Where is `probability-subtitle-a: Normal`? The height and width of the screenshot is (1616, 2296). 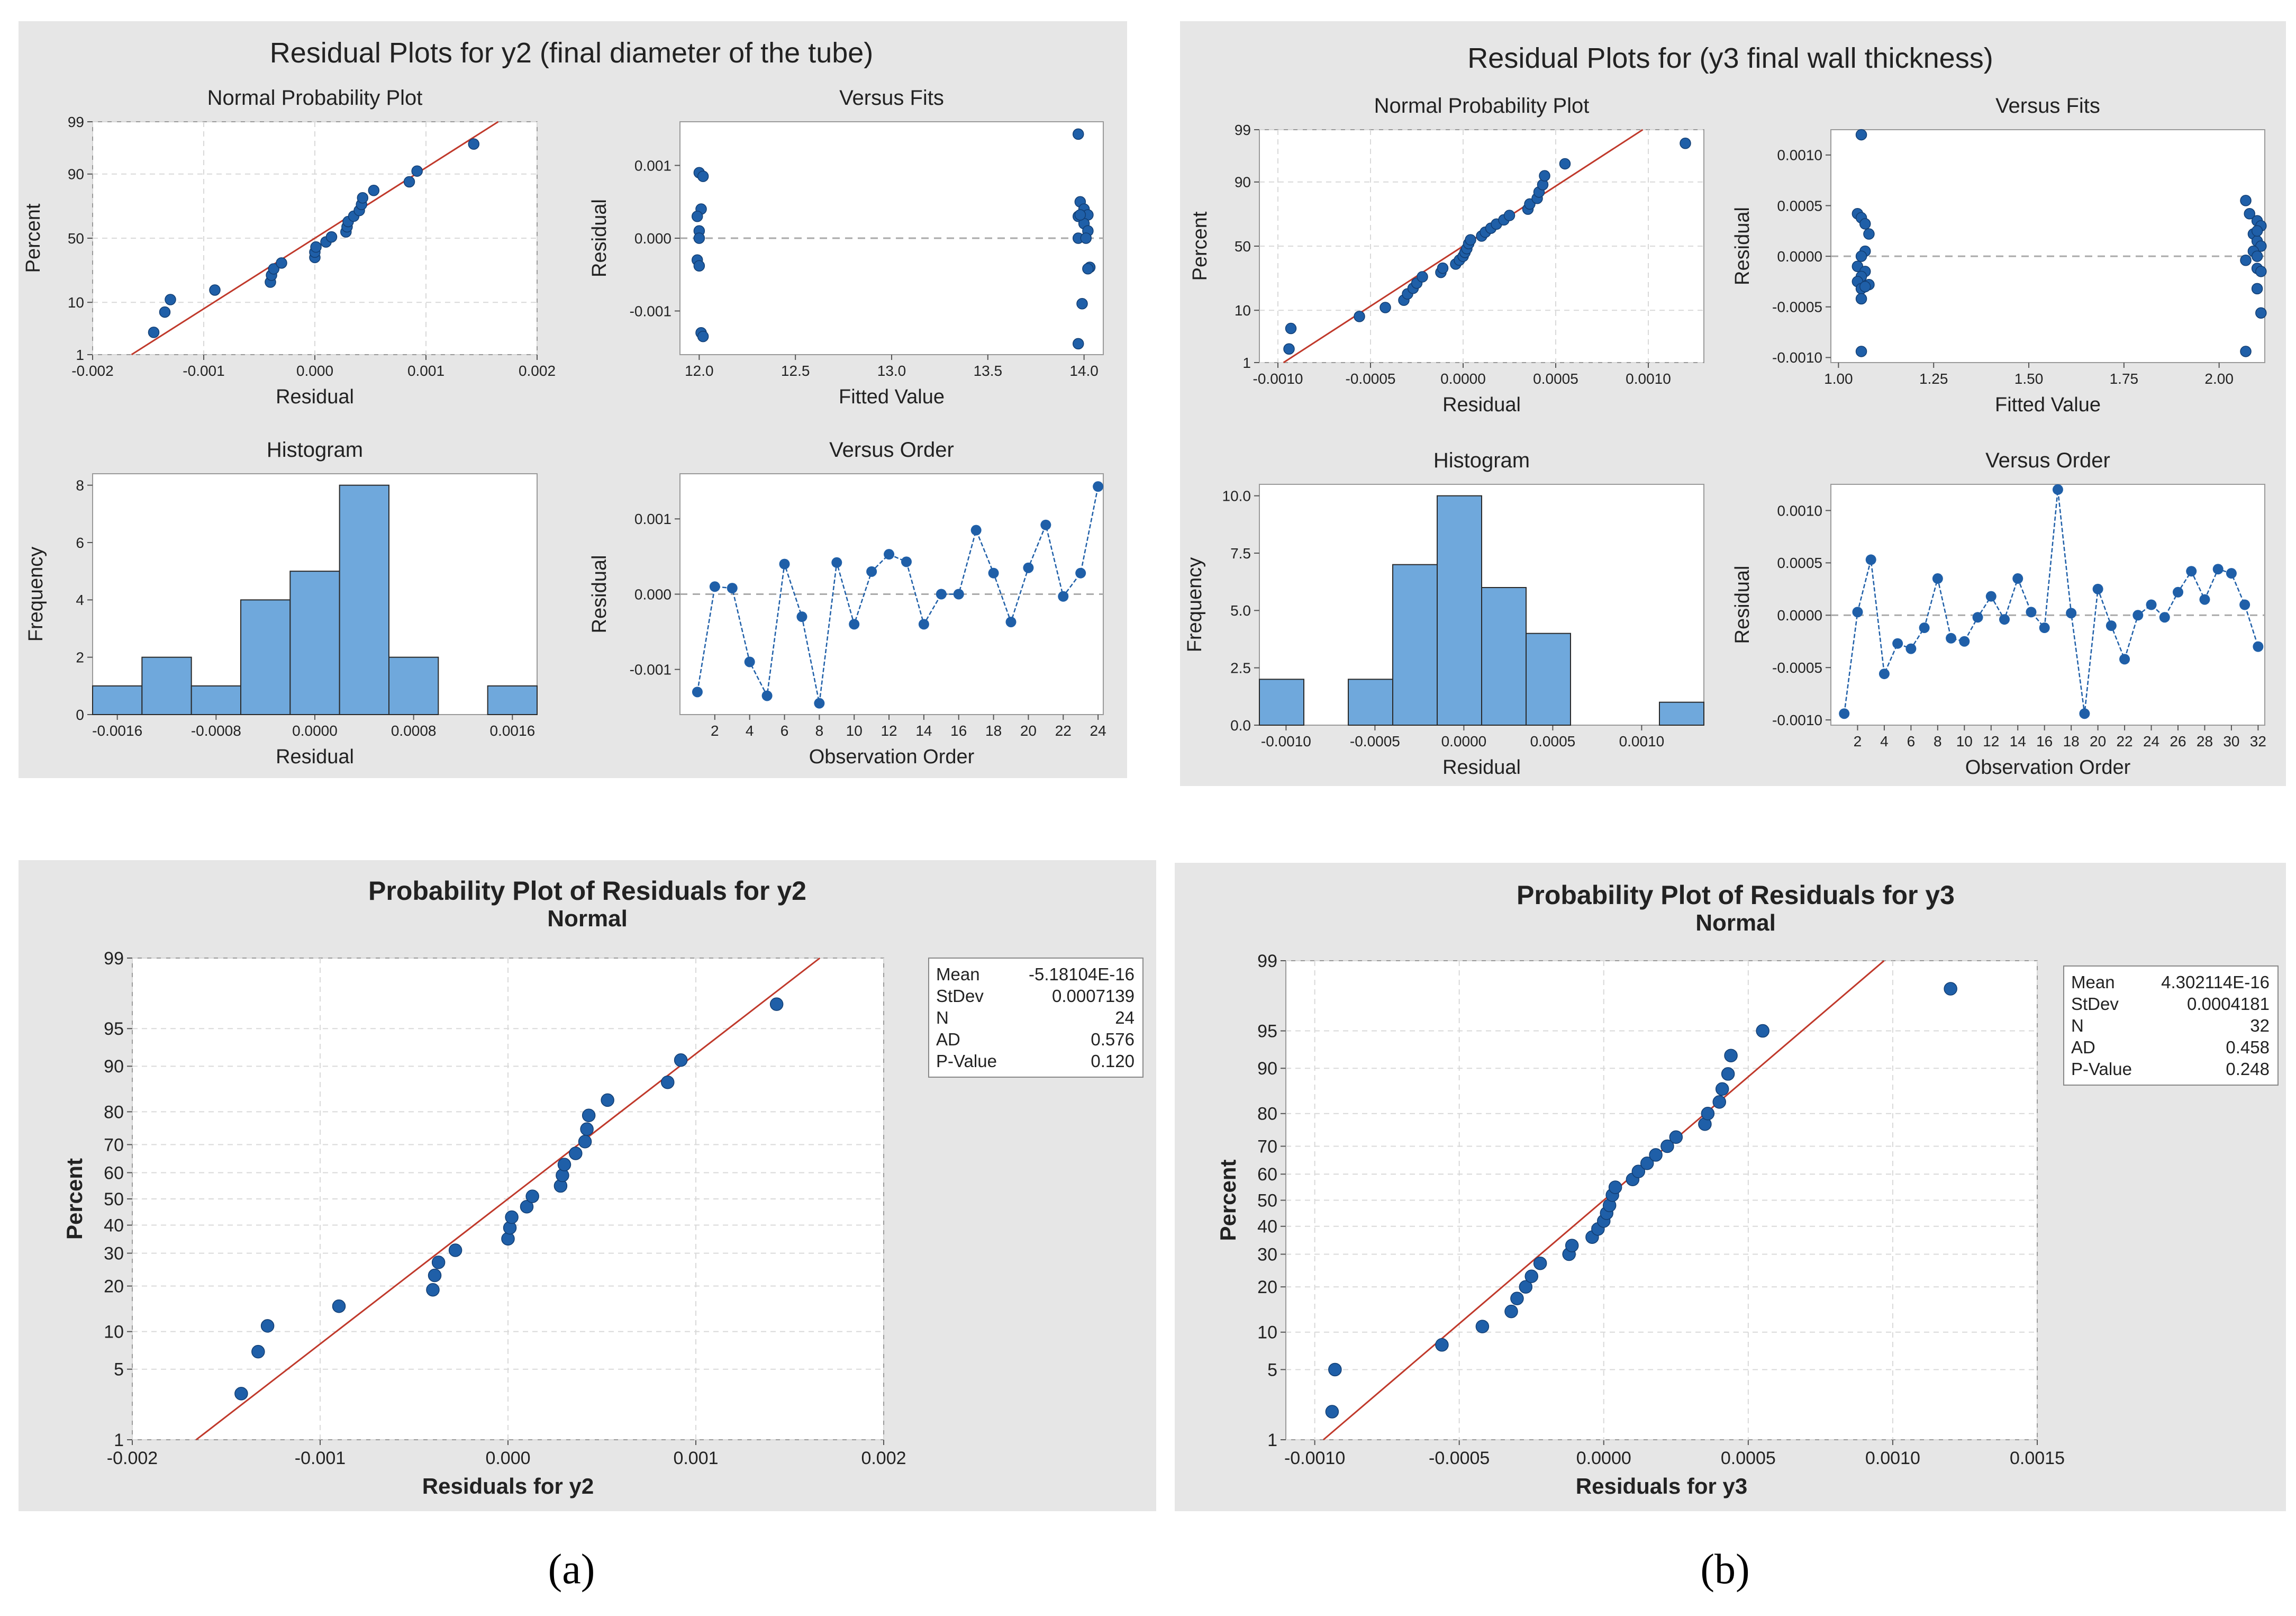
probability-subtitle-a: Normal is located at coordinates (587, 919).